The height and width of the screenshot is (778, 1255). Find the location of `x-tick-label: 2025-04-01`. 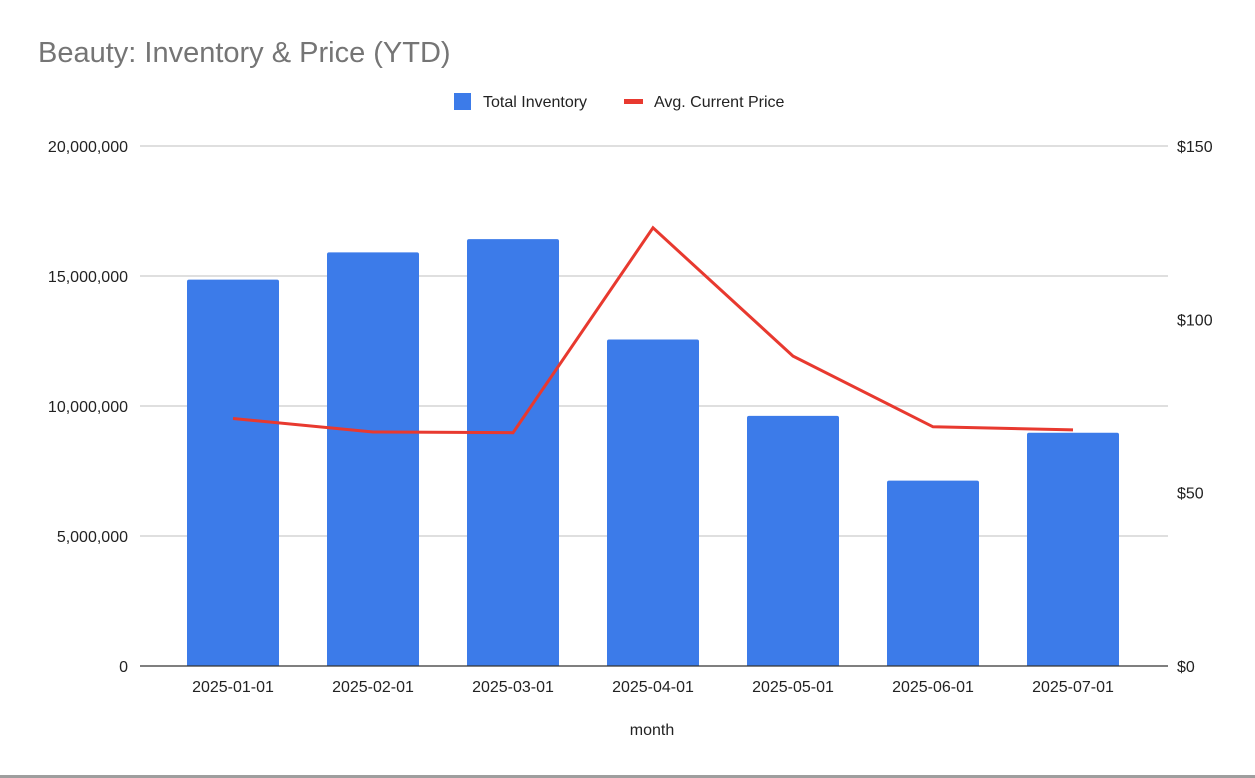

x-tick-label: 2025-04-01 is located at coordinates (653, 687).